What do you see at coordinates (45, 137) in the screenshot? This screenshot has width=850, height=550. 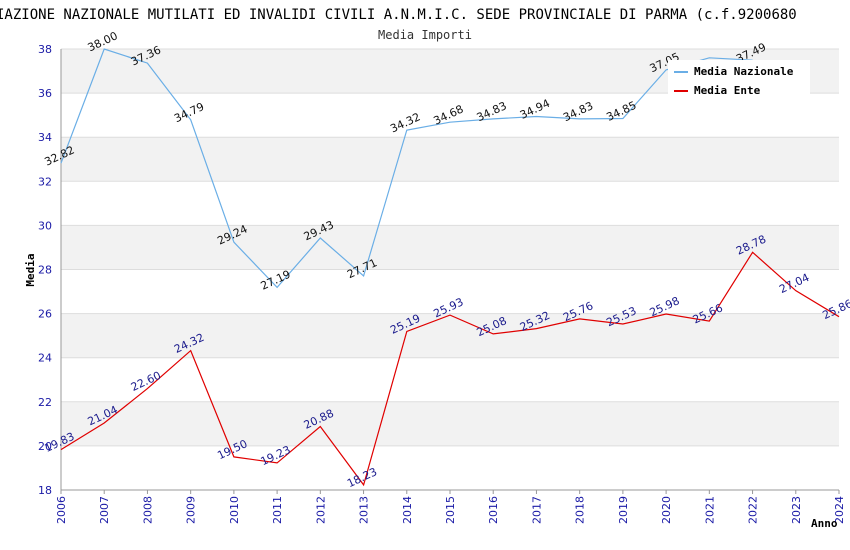 I see `y-tick-label: 34` at bounding box center [45, 137].